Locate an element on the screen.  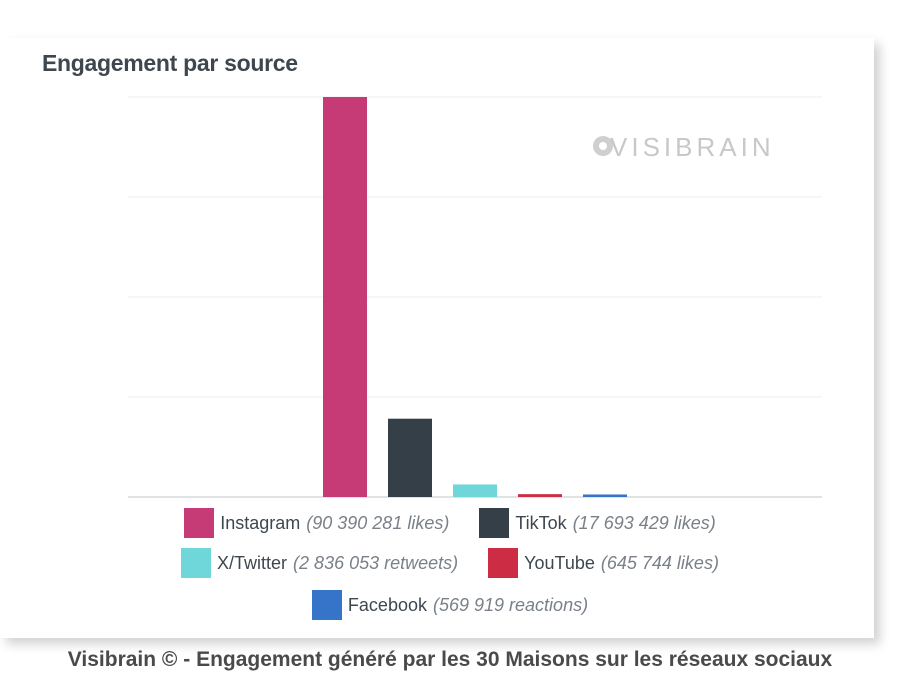
bar-xtwitter is located at coordinates (475, 490).